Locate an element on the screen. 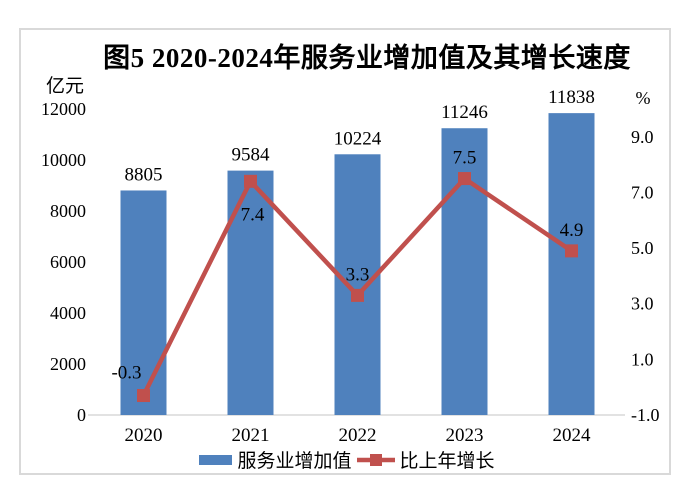 This screenshot has width=694, height=499. right-axis-tick-label: 3.0 is located at coordinates (642, 304).